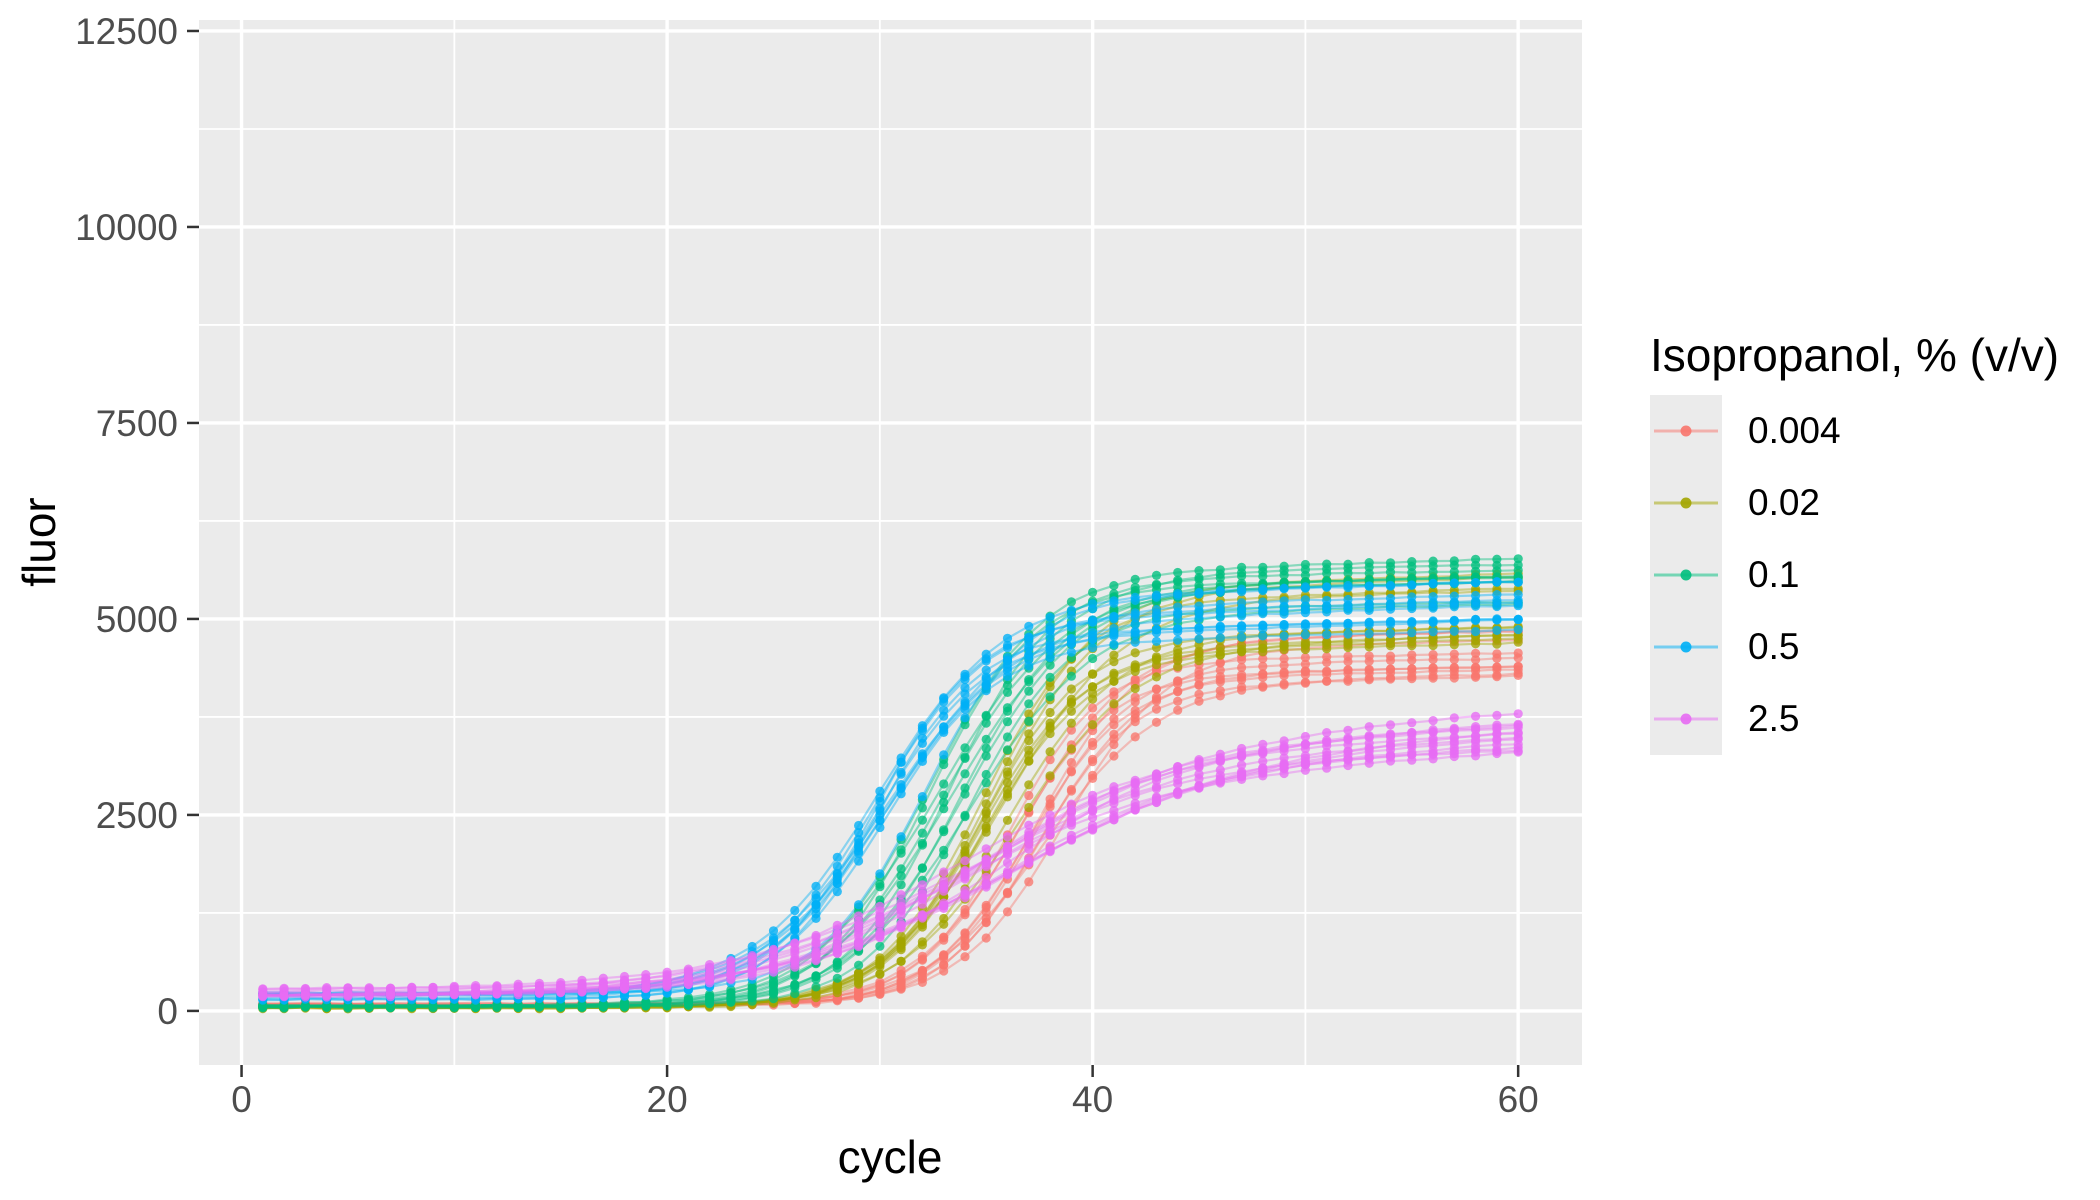 The image size is (2100, 1200). I want to click on legend-item-0.004: 0.004, so click(1854, 431).